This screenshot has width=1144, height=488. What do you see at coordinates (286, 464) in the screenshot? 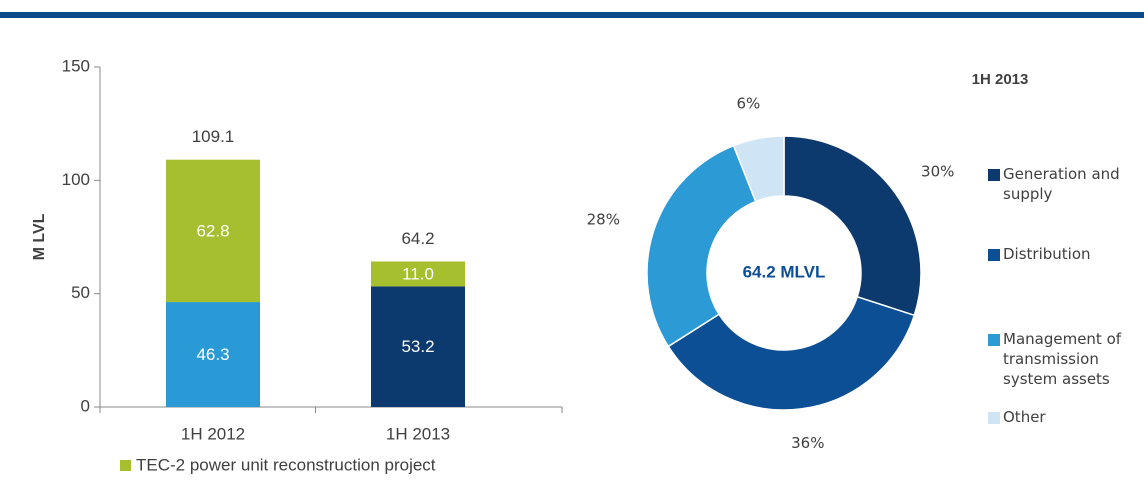
I see `legend-label: TEC-2 power unit reconstruction project` at bounding box center [286, 464].